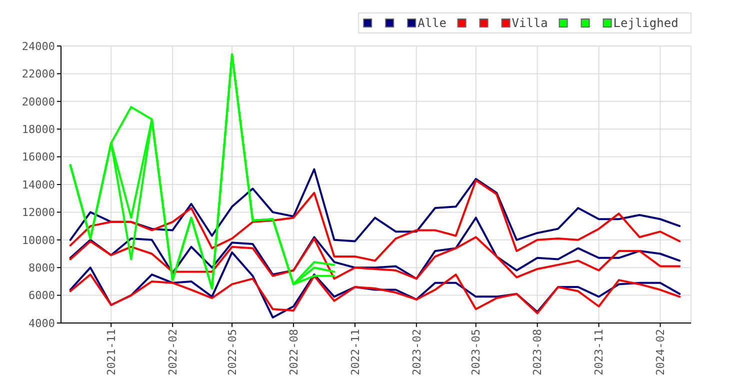  Describe the element at coordinates (432, 23) in the screenshot. I see `legend-label: Alle` at that location.